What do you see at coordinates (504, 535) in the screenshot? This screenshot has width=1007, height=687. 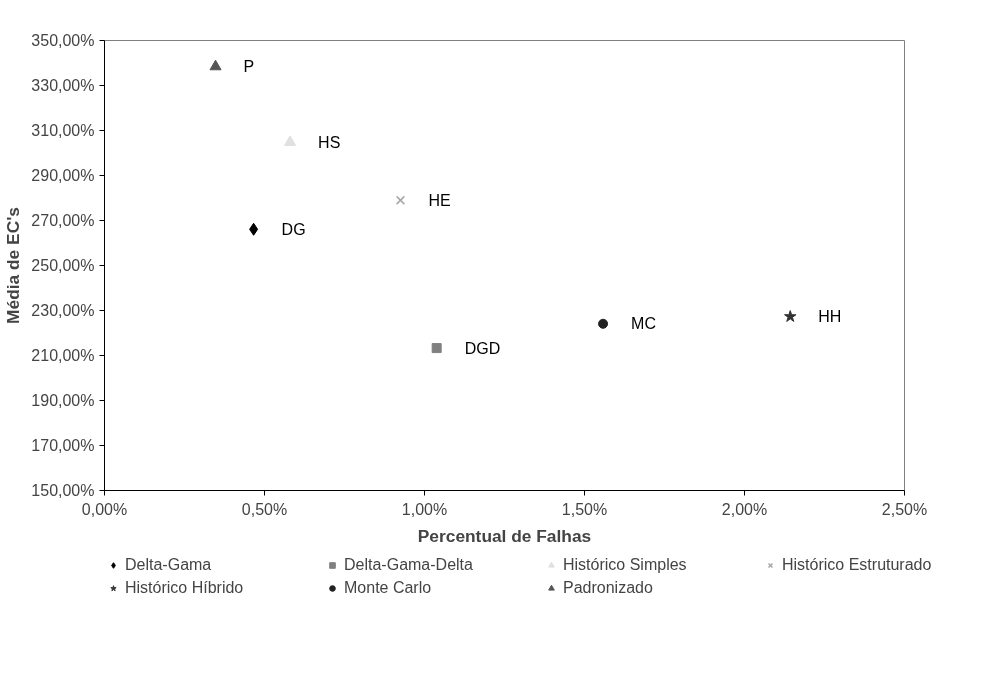 I see `x-axis-title: Percentual de Falhas` at bounding box center [504, 535].